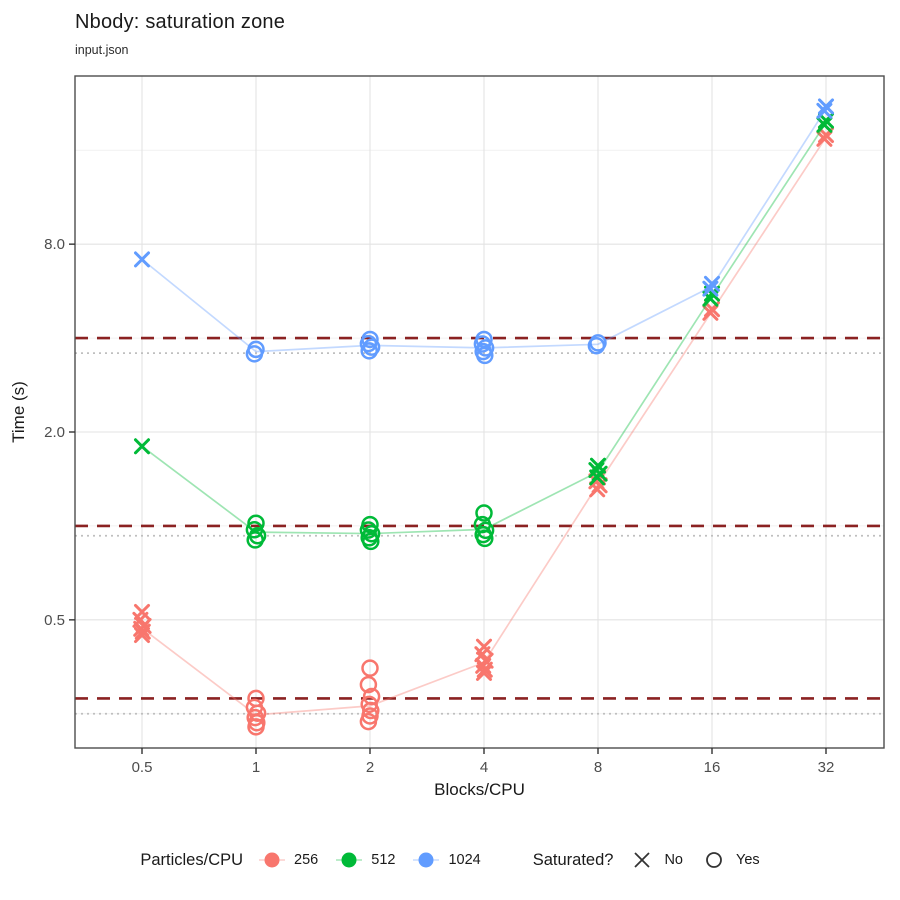 The height and width of the screenshot is (900, 900). I want to click on y-axis-title: Time (s), so click(18, 412).